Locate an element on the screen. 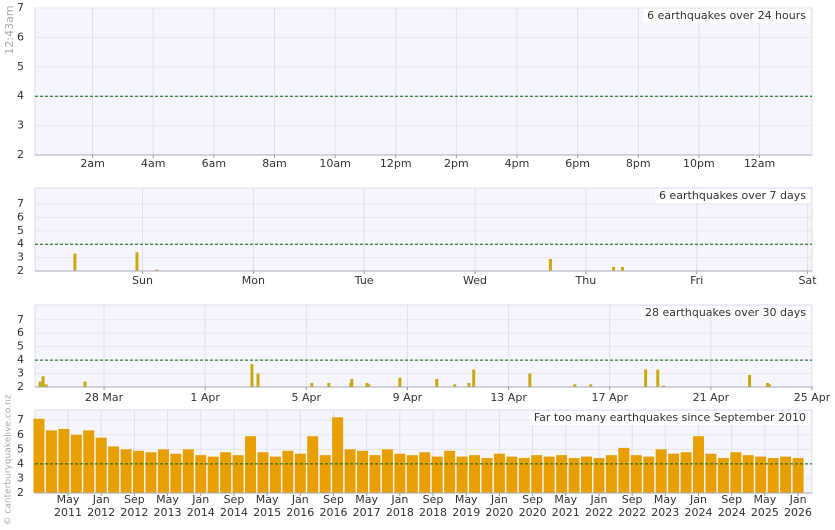 The width and height of the screenshot is (835, 530). x-tick-label: May 2013 is located at coordinates (167, 506).